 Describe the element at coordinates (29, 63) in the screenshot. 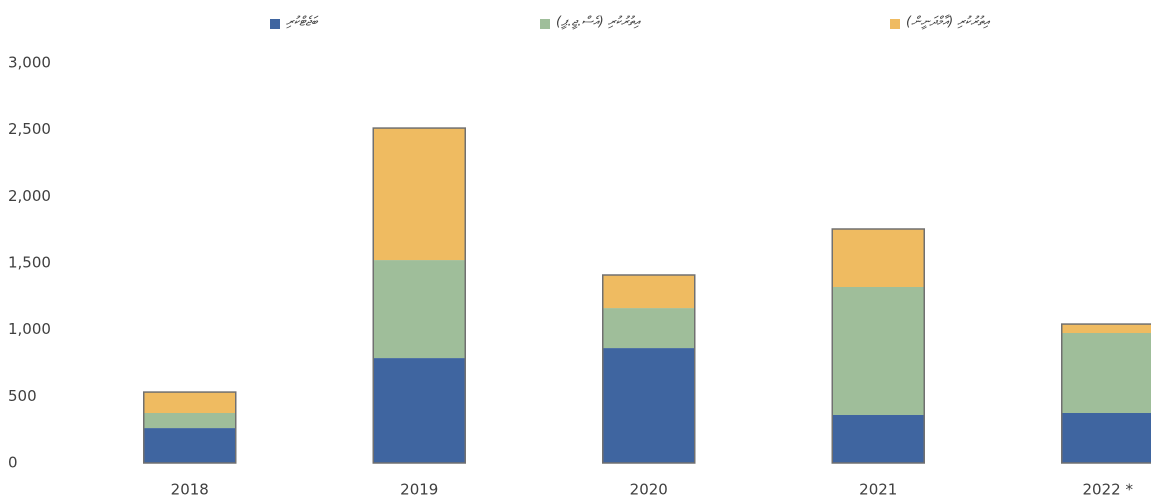

I see `y-tick-label: 3,000` at that location.